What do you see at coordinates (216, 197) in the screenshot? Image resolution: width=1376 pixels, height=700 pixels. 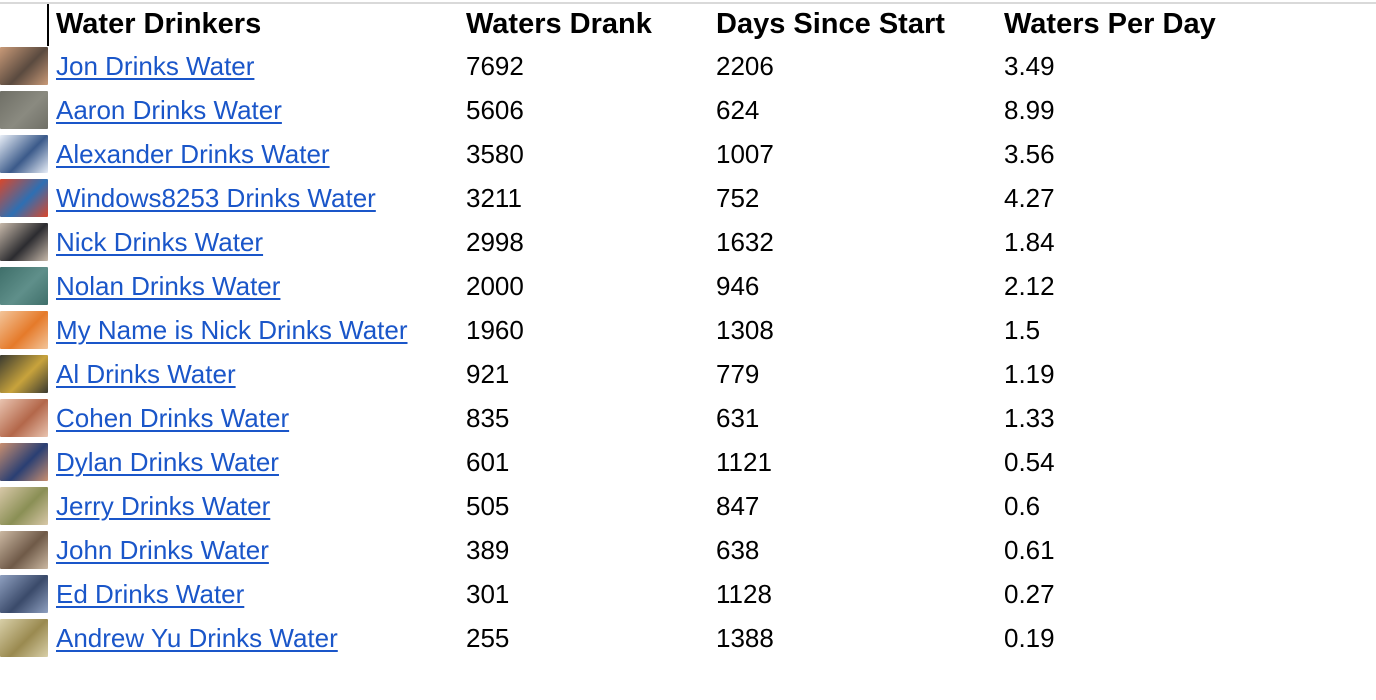 I see `drinker-link: Windows8253 Drinks Water` at bounding box center [216, 197].